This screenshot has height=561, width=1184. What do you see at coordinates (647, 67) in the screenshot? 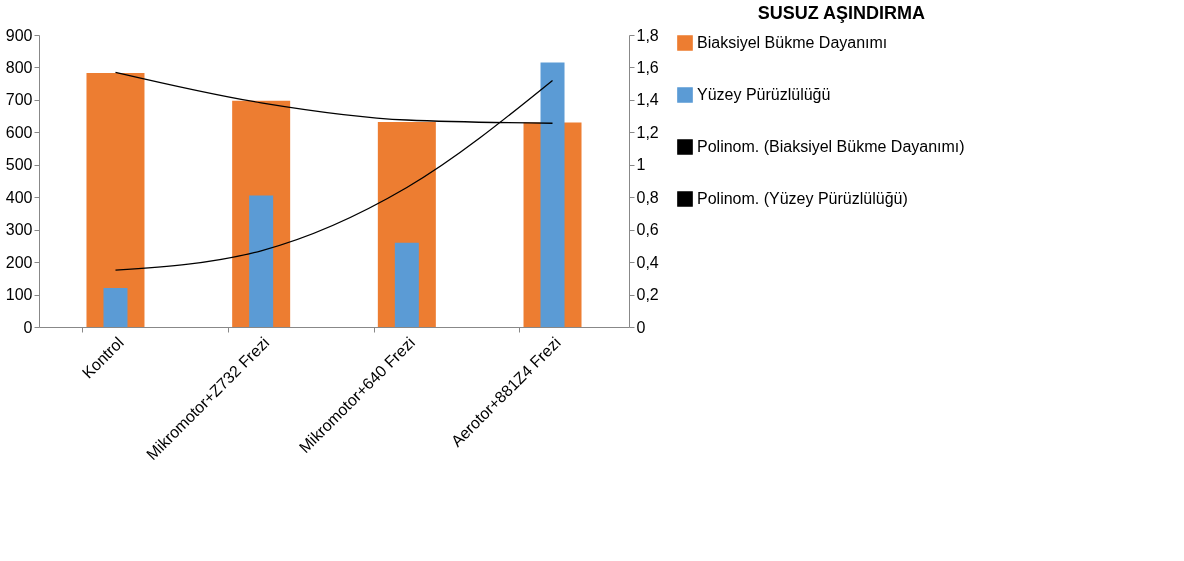
I see `y2-tick-label: 1,6` at bounding box center [647, 67].